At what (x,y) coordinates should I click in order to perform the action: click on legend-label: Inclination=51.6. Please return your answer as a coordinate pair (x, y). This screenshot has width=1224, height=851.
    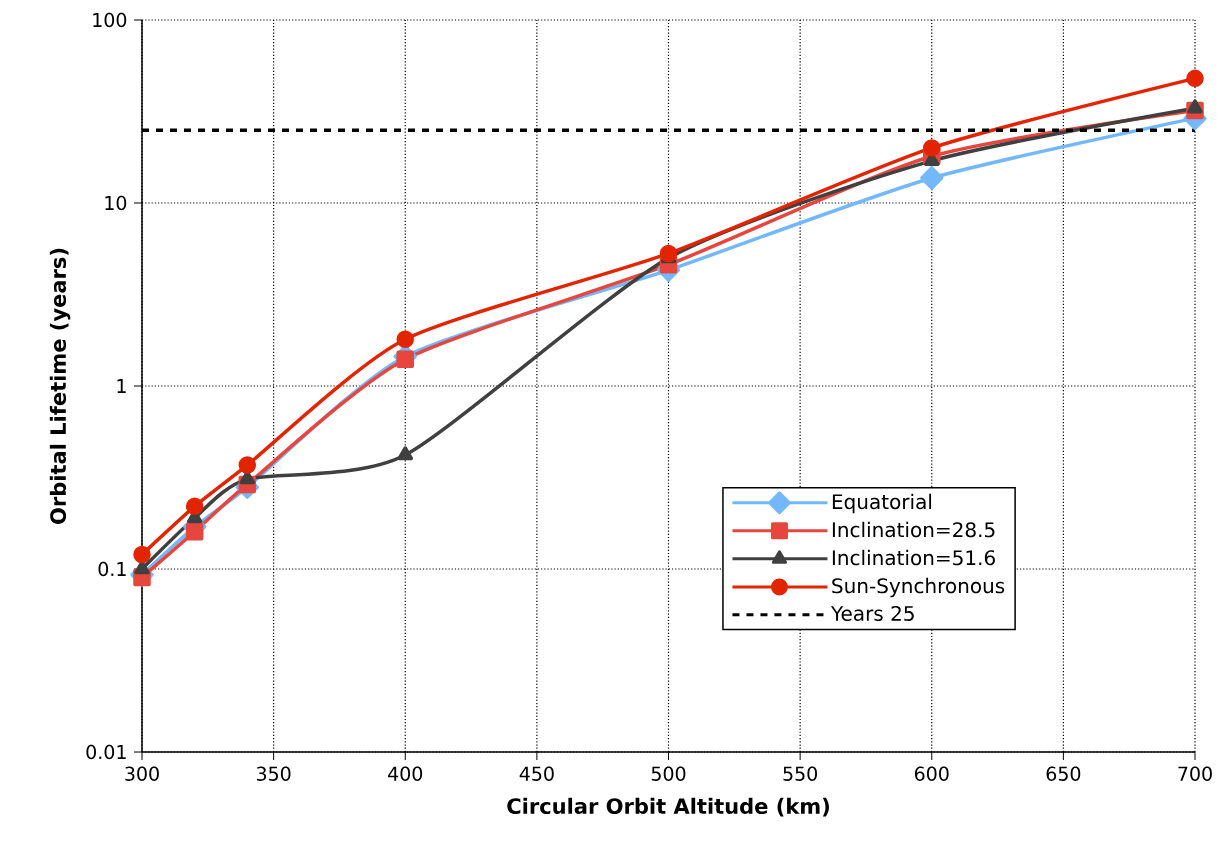
    Looking at the image, I should click on (913, 557).